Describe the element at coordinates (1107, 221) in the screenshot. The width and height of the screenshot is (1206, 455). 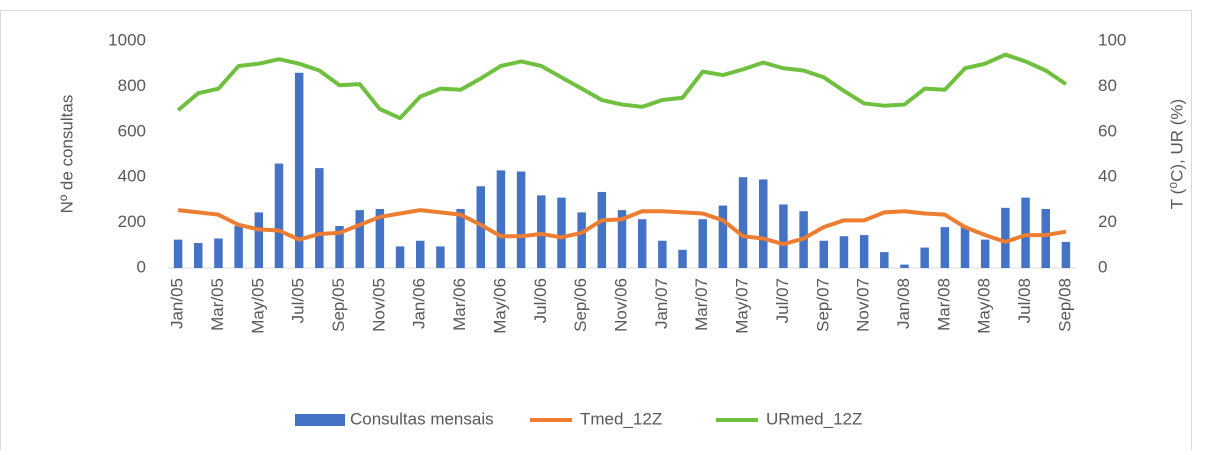
I see `y2-tick-label: 20` at that location.